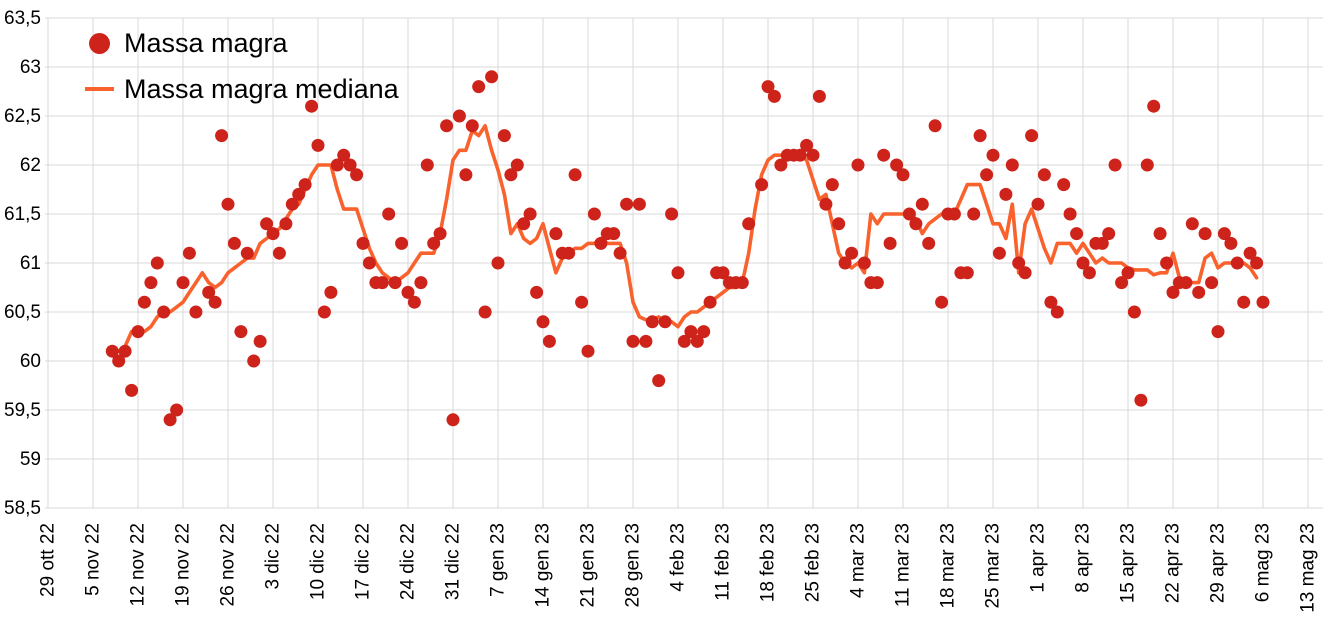  I want to click on legend-label-massa-magra: Massa magra, so click(206, 42).